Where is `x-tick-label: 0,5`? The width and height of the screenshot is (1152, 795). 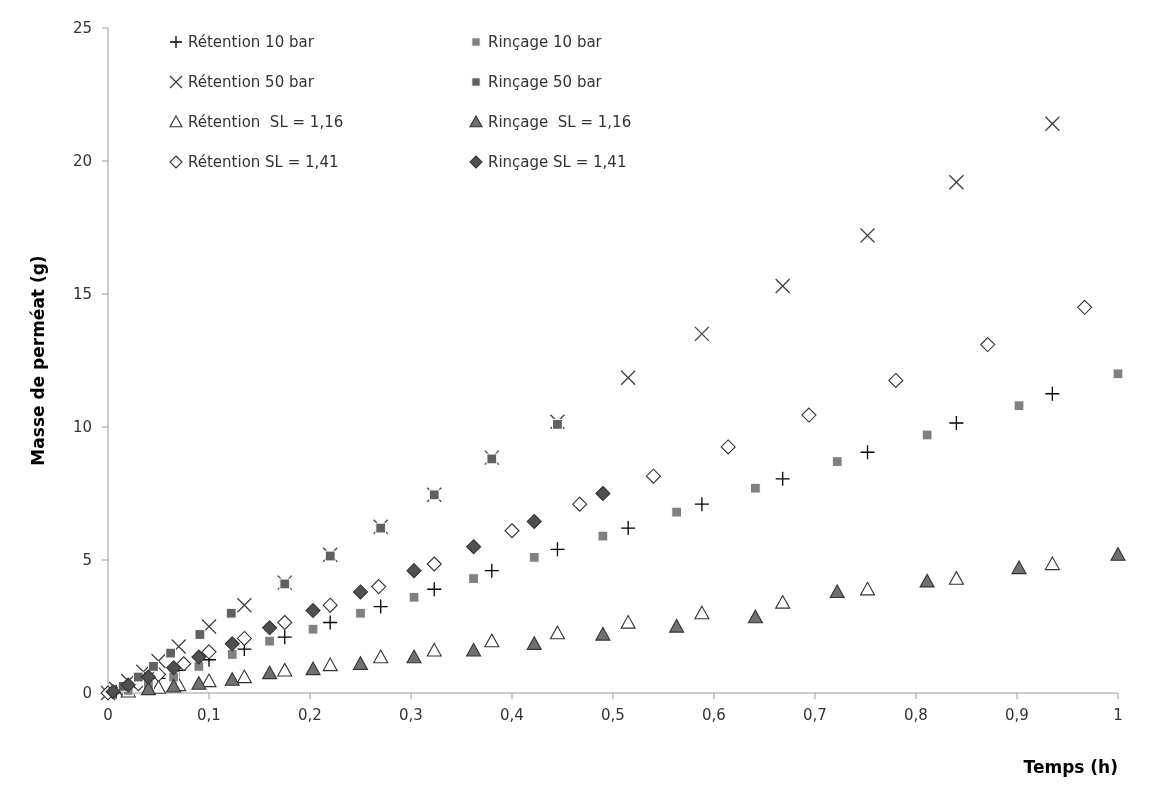 x-tick-label: 0,5 is located at coordinates (613, 714).